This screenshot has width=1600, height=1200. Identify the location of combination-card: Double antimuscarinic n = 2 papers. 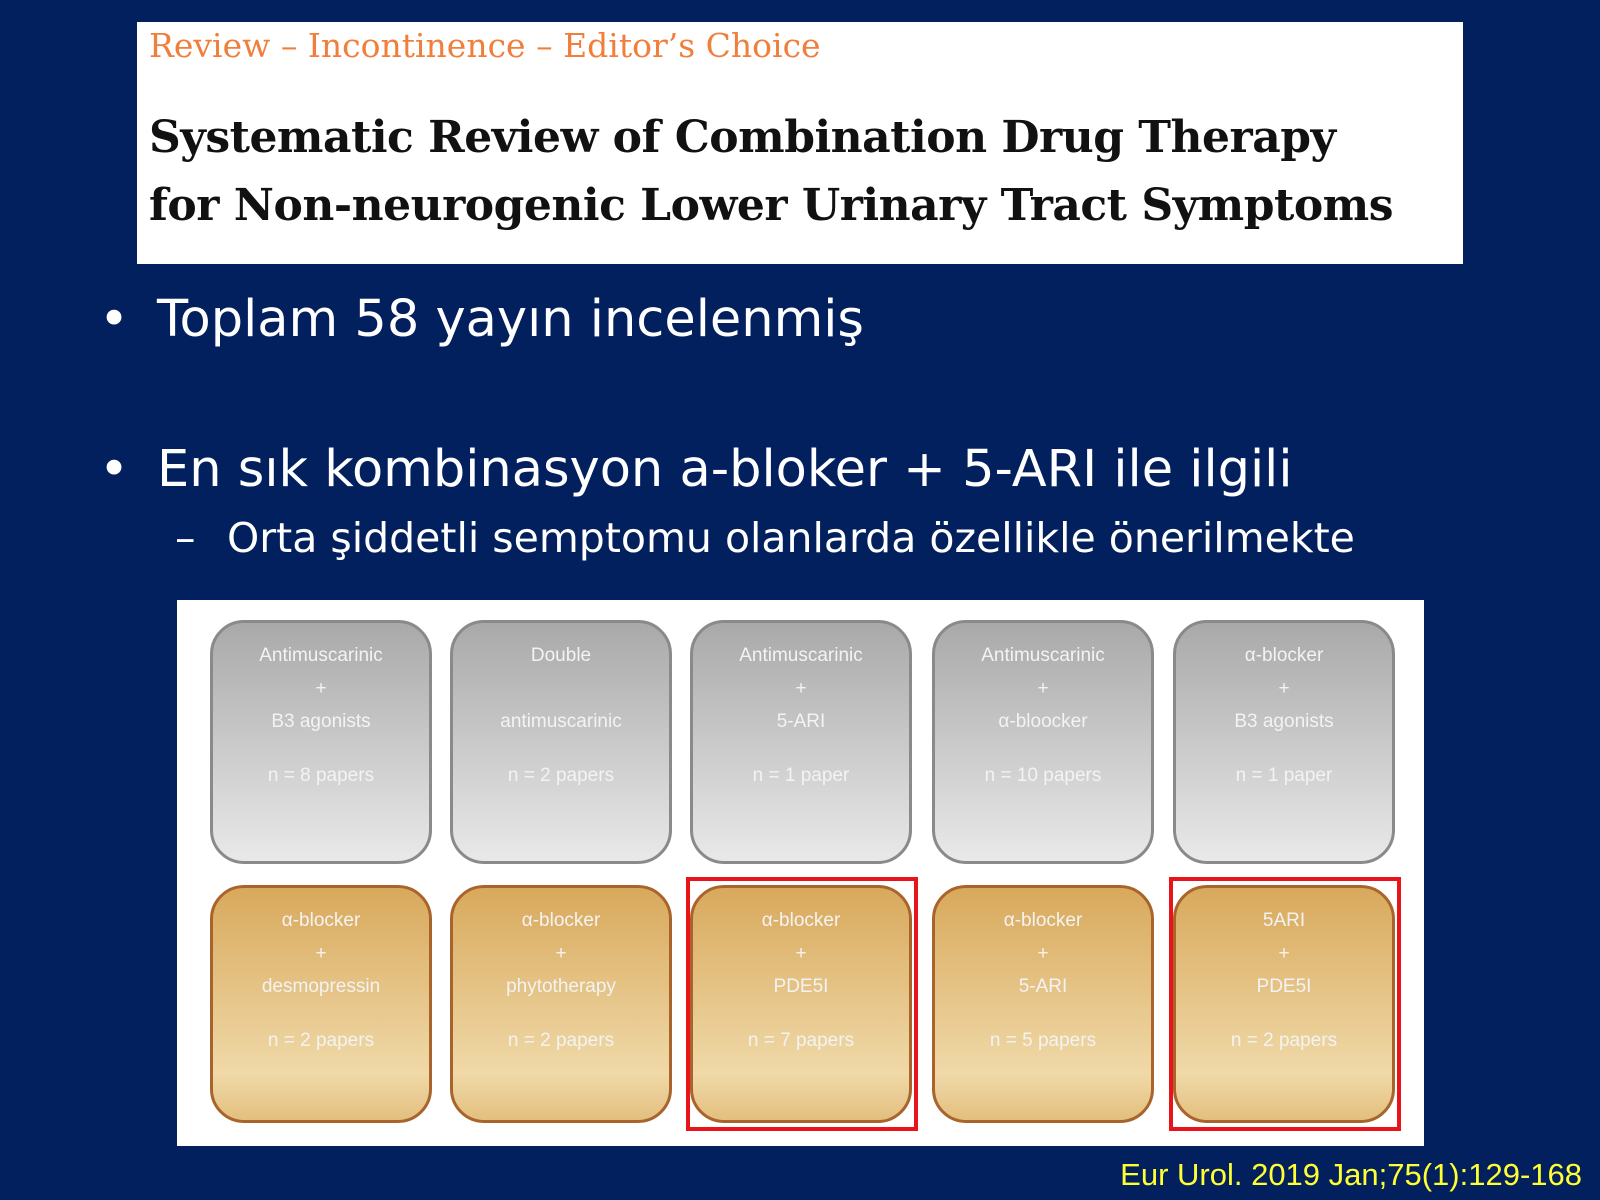
(561, 742).